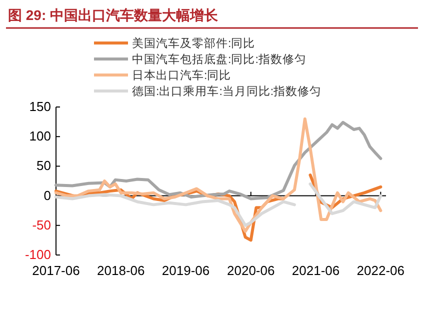  I want to click on x-tick-label: 2017-06, so click(56, 270).